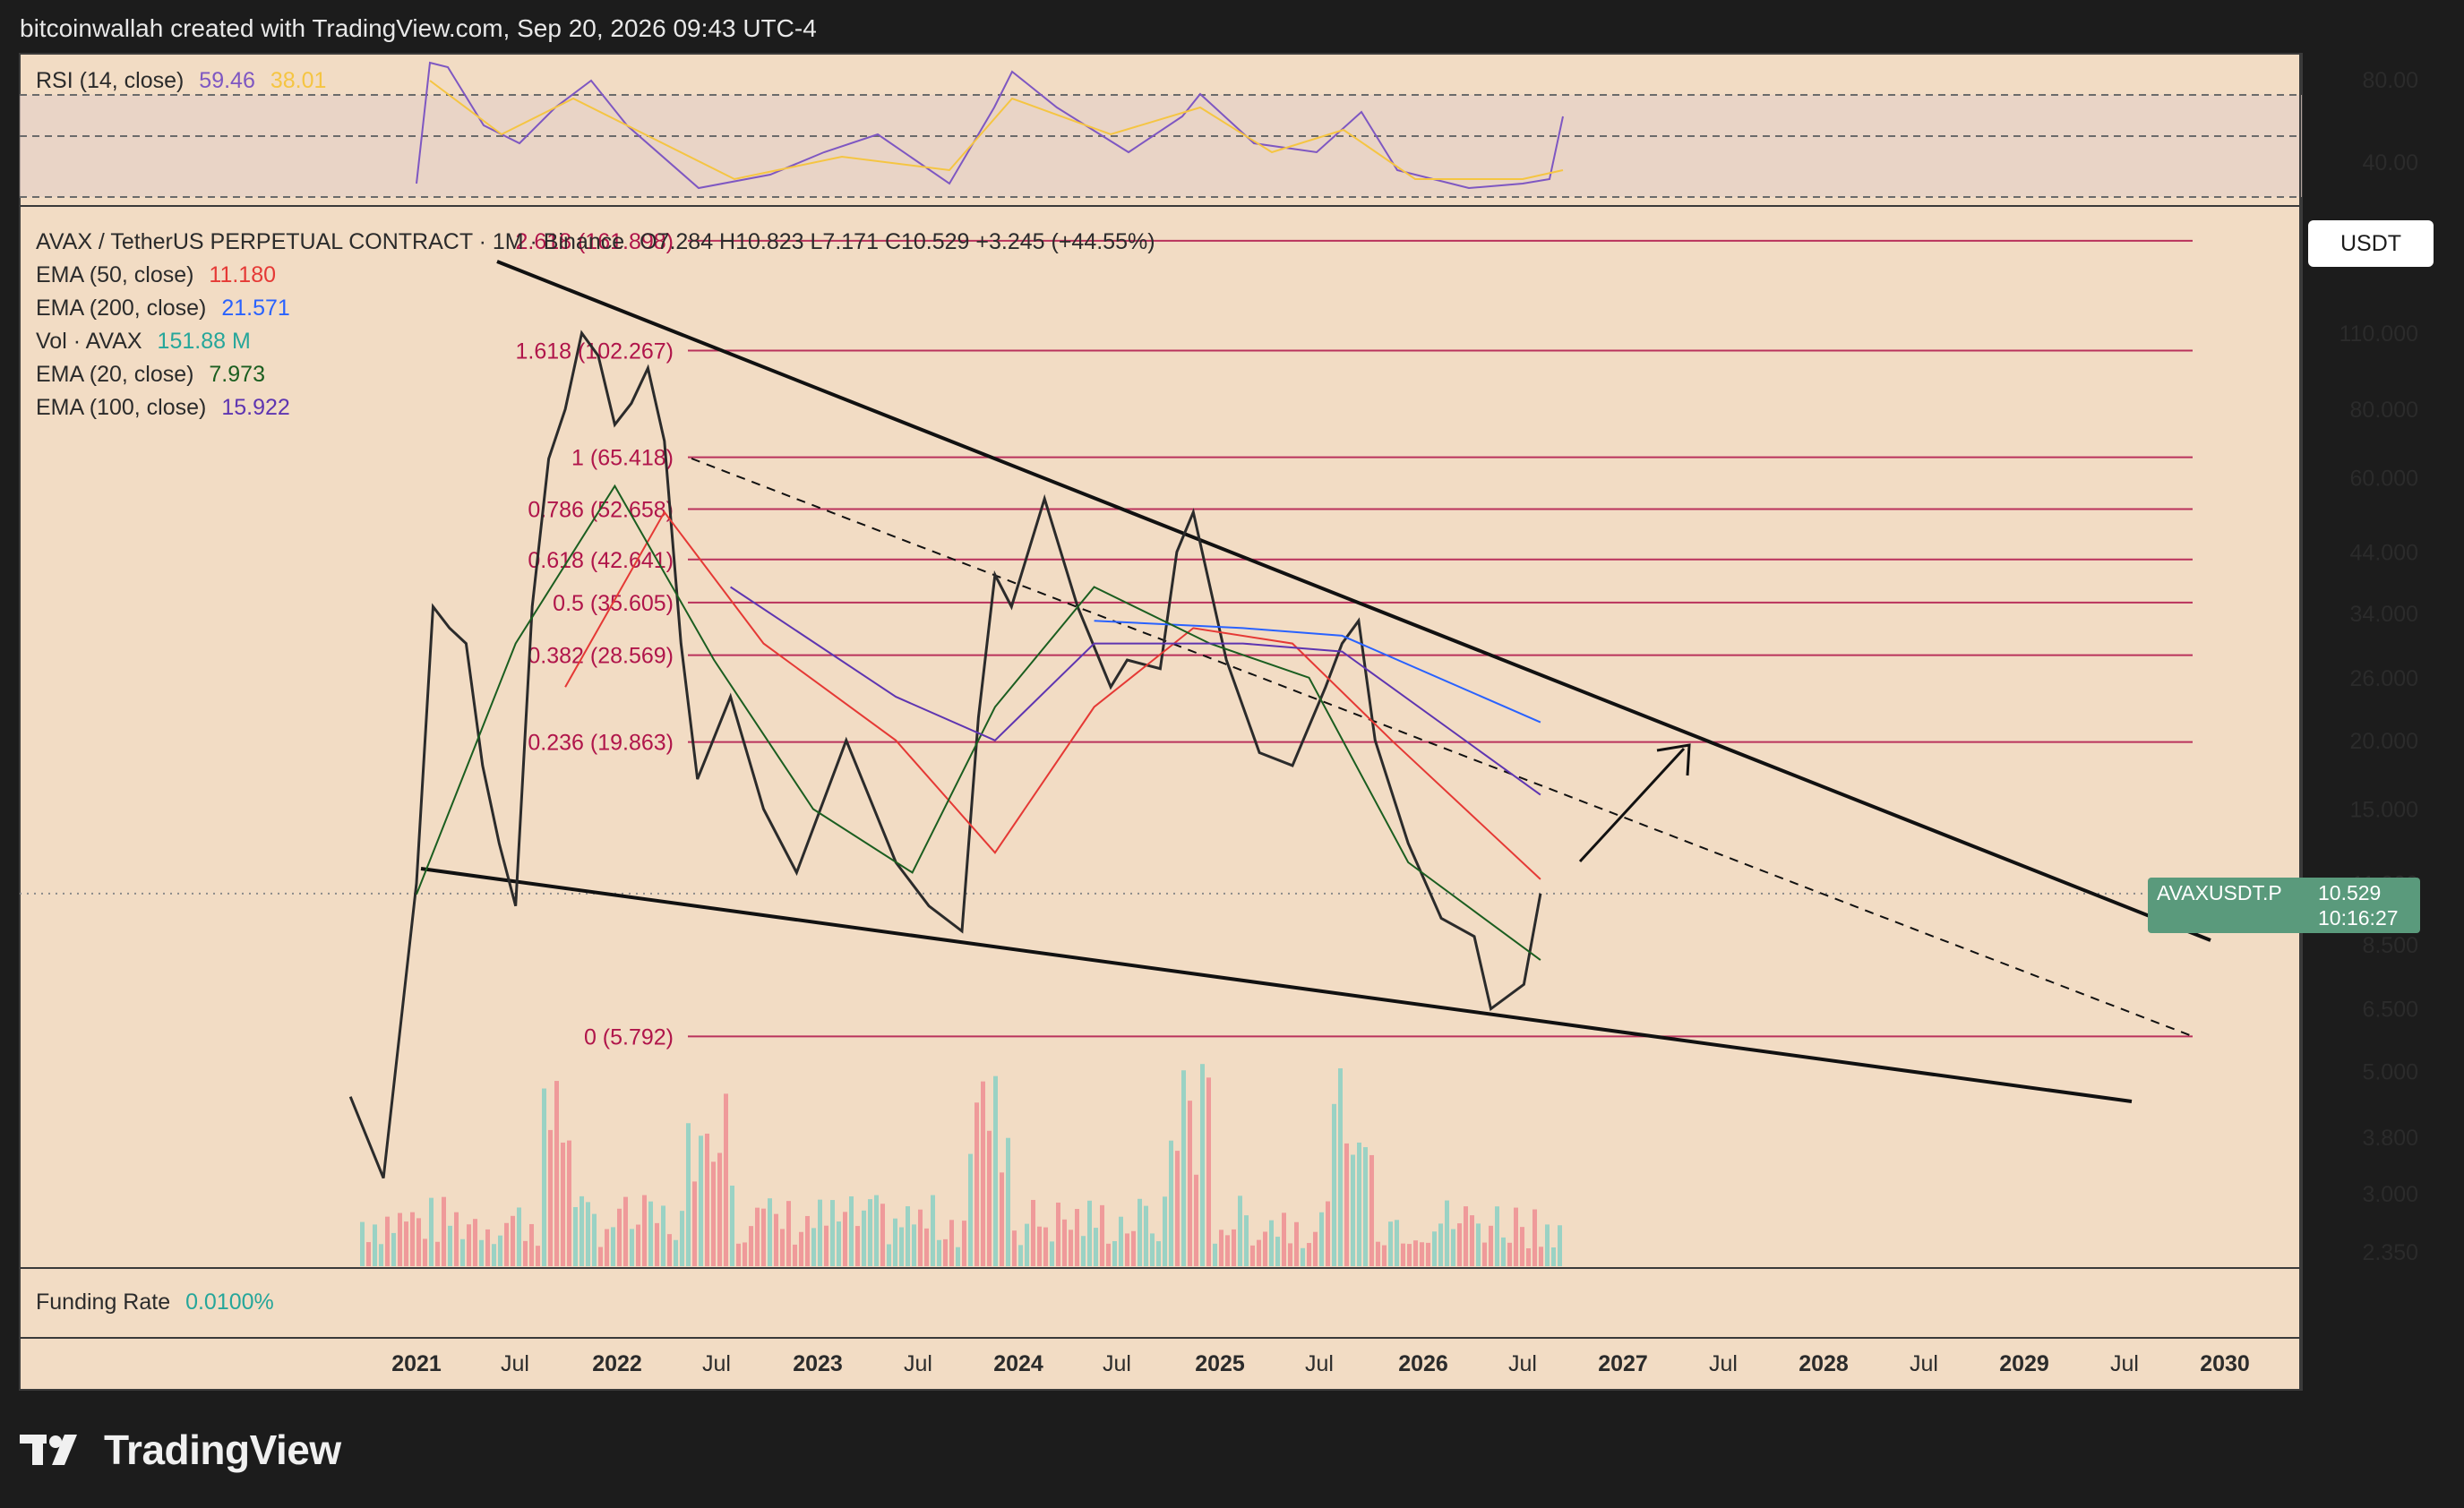 The height and width of the screenshot is (1508, 2464). I want to click on indicator-legend-1: EMA (200, close) 21.571, so click(163, 308).